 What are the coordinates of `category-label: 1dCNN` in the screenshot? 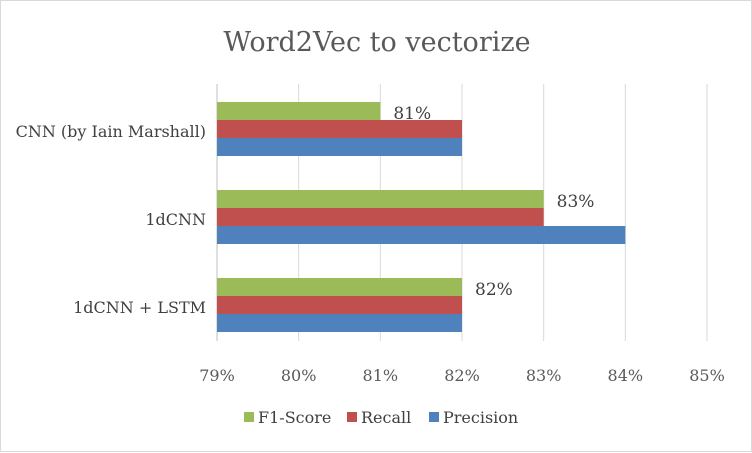 It's located at (175, 219).